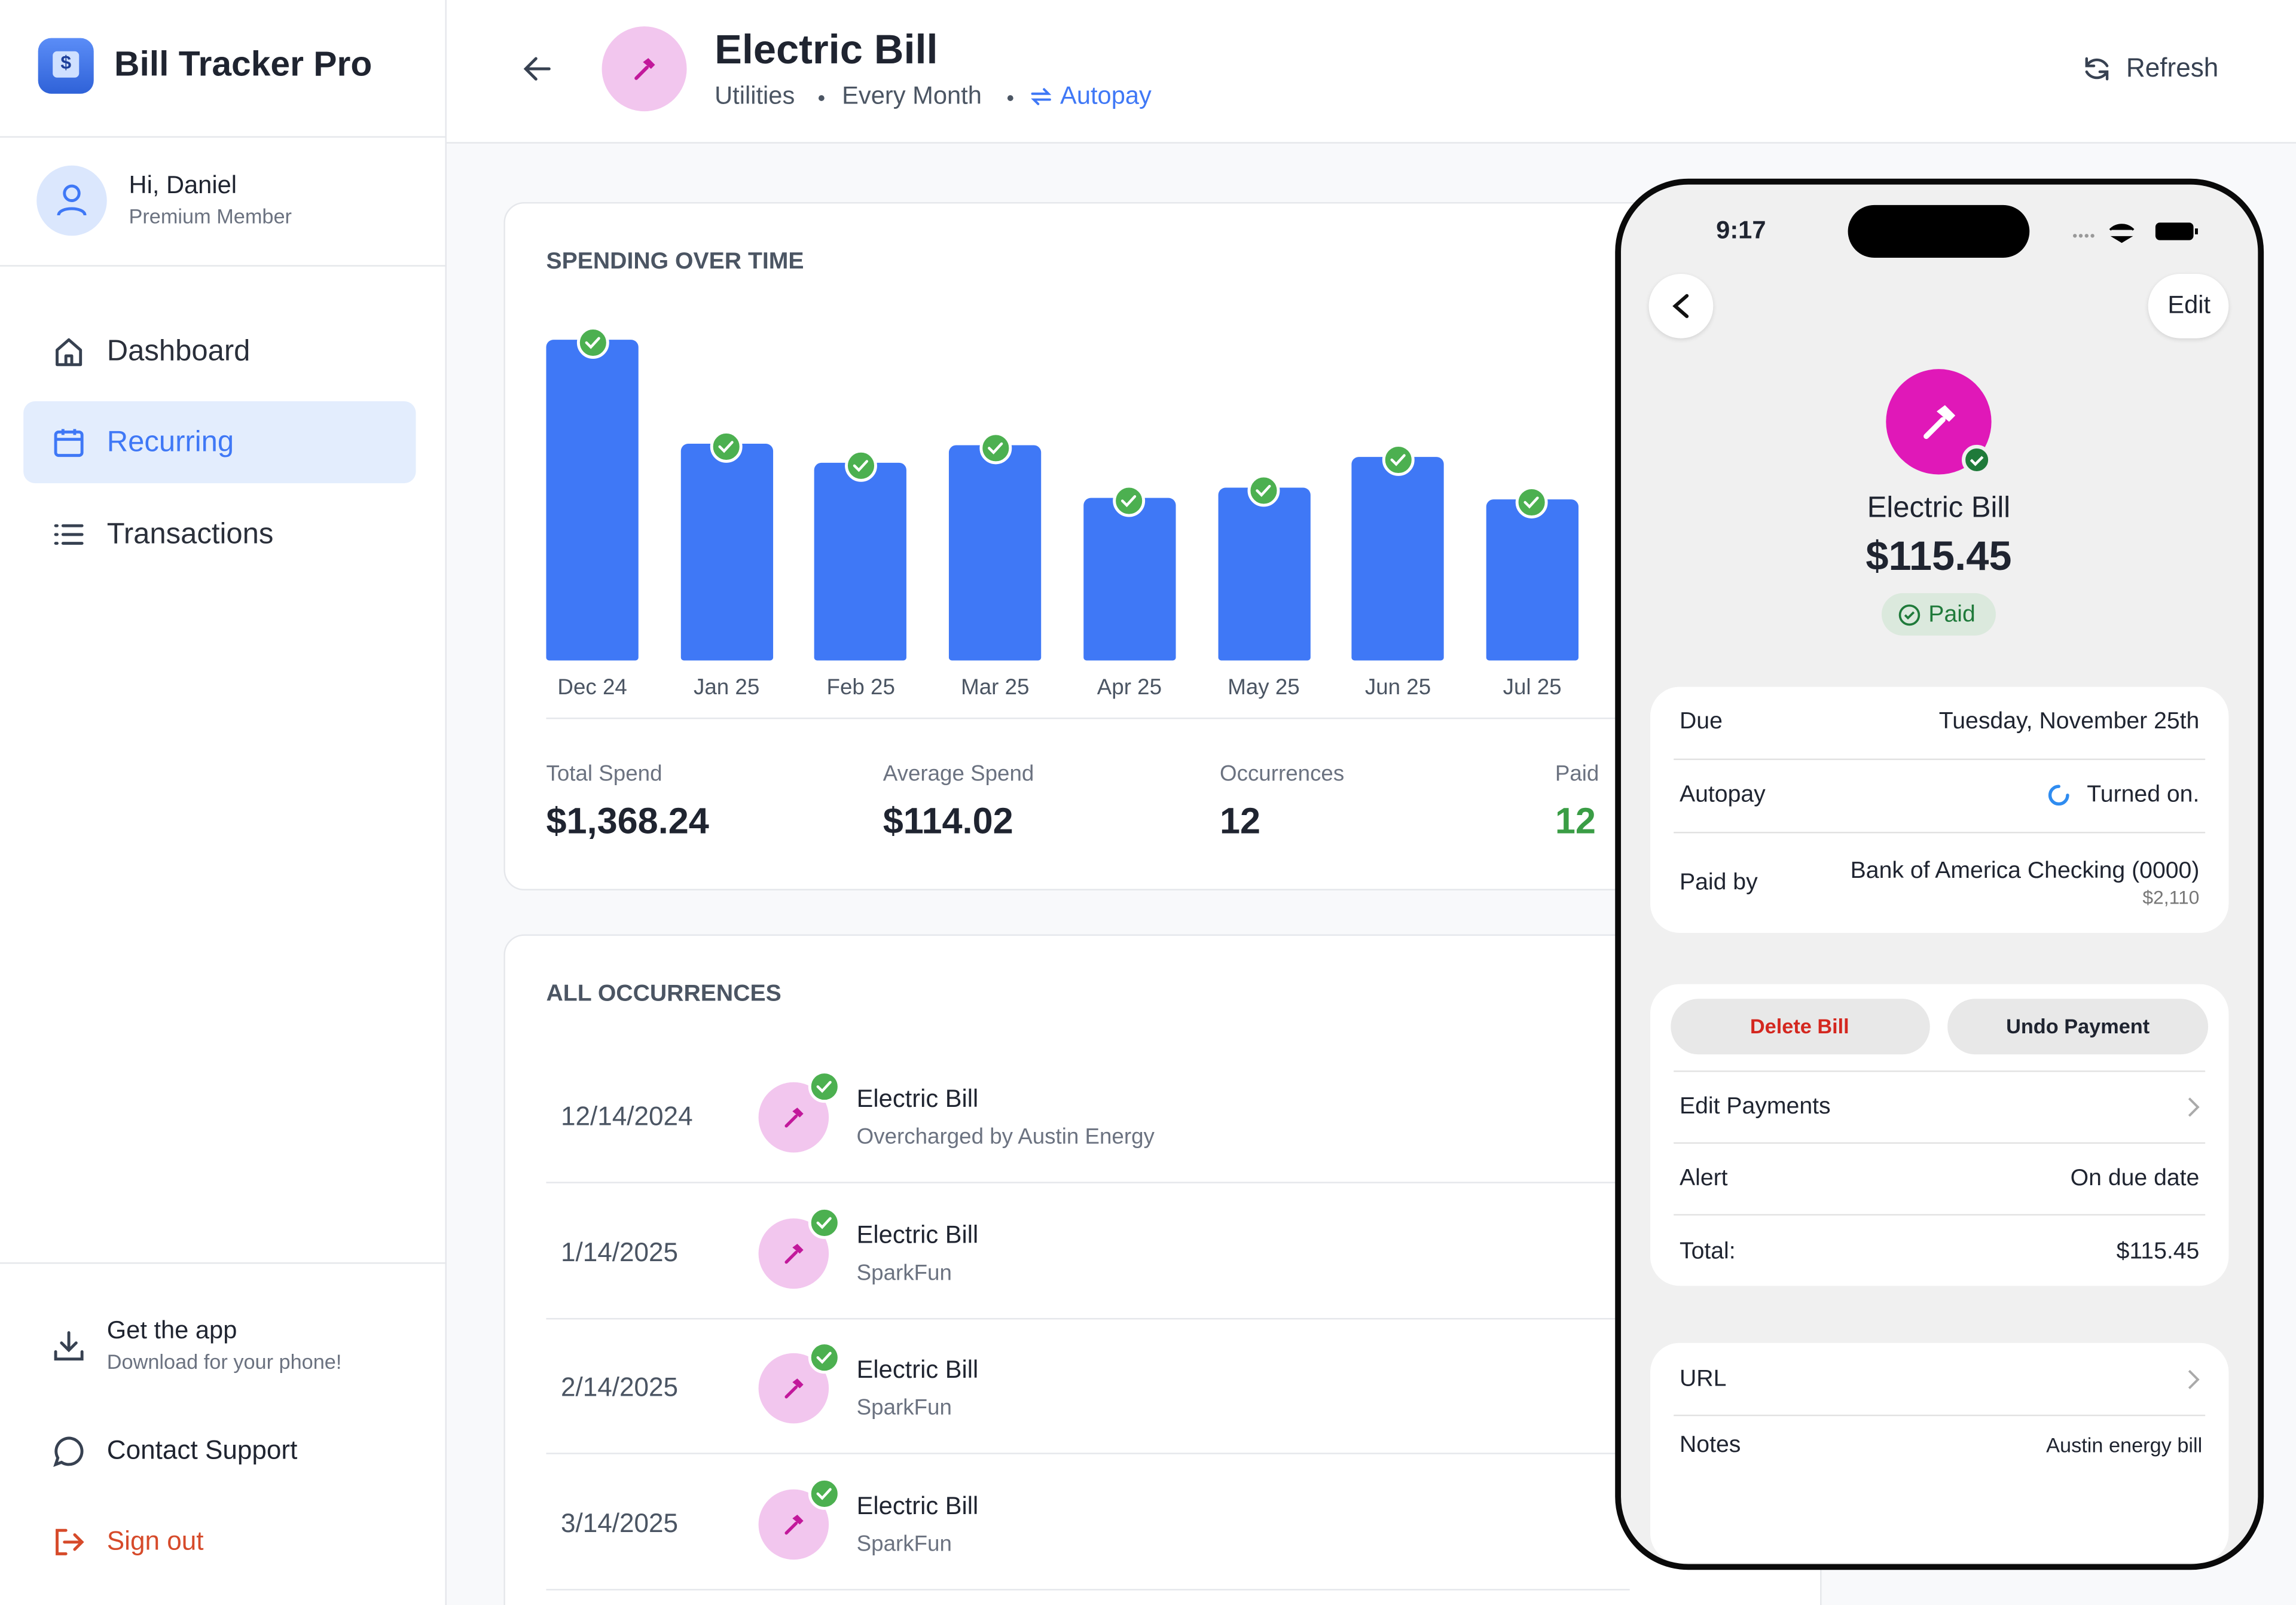  I want to click on row-value: On due date, so click(2135, 1179).